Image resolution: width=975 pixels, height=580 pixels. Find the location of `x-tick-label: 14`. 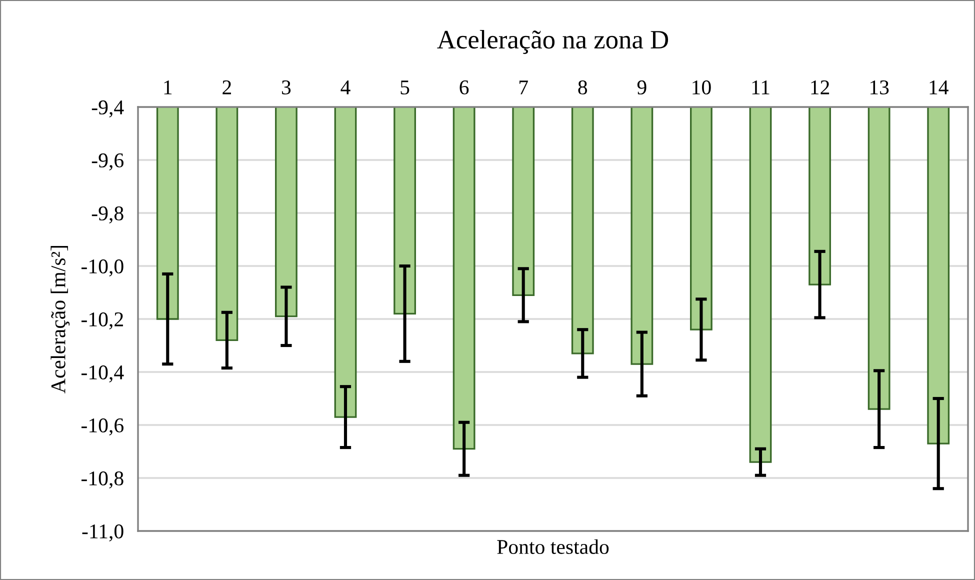

x-tick-label: 14 is located at coordinates (939, 87).